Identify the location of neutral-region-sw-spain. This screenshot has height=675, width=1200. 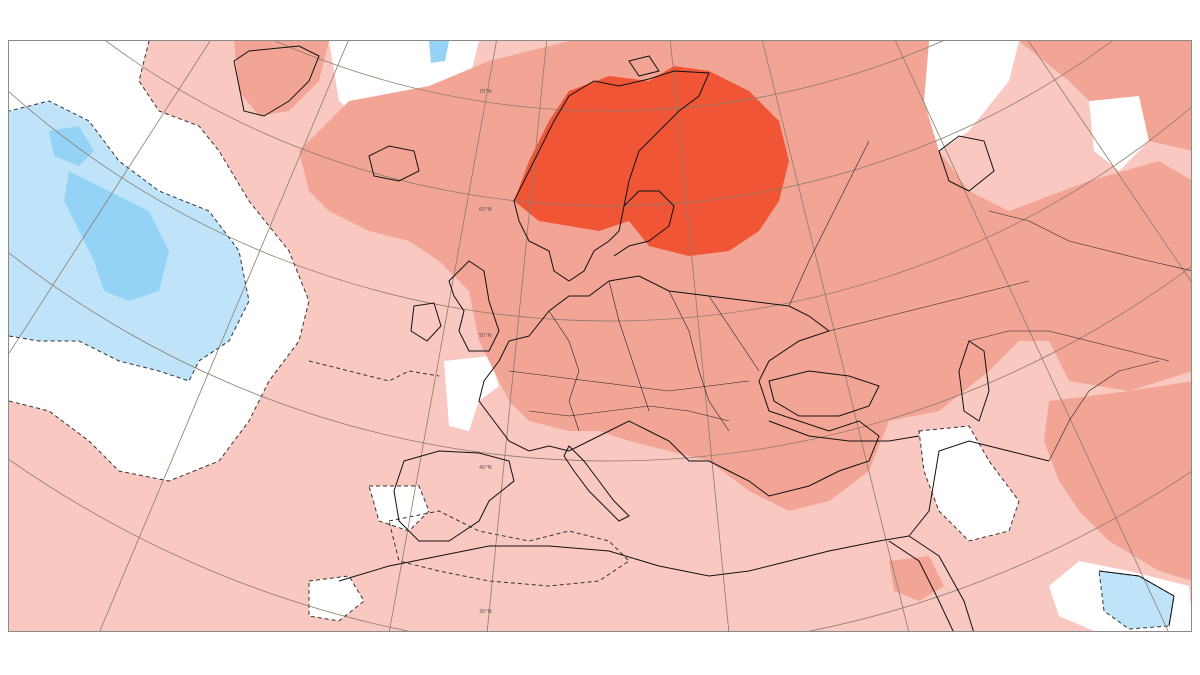
(336, 598).